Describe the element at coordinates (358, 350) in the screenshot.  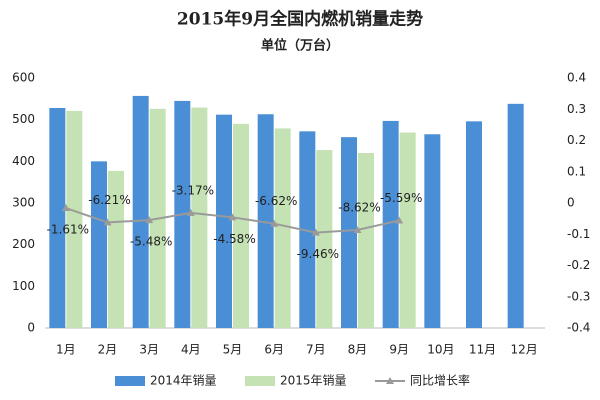
I see `x-tick-label: 8月` at that location.